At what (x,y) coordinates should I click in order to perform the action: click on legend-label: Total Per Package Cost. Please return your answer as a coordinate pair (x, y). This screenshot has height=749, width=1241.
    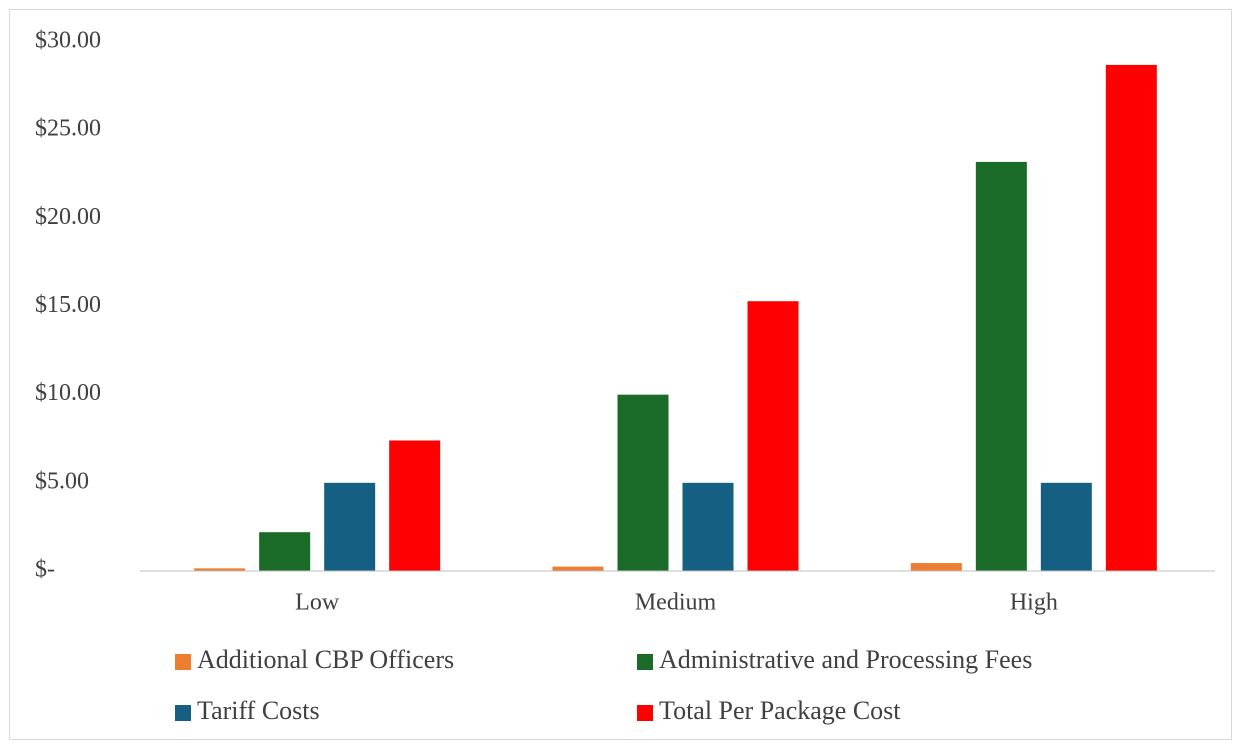
    Looking at the image, I should click on (780, 710).